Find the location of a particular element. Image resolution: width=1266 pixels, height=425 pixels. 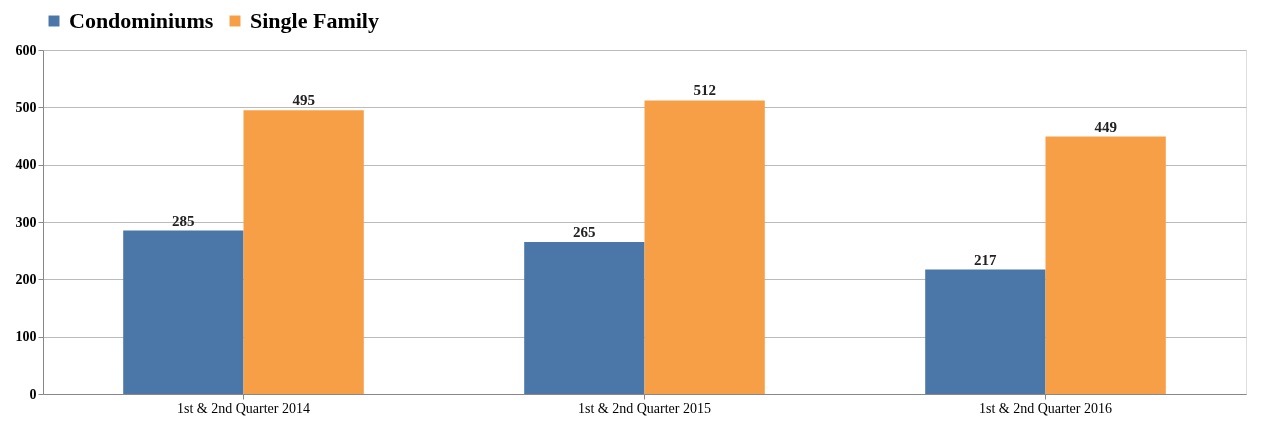

y-tick-label: 300 is located at coordinates (26, 222).